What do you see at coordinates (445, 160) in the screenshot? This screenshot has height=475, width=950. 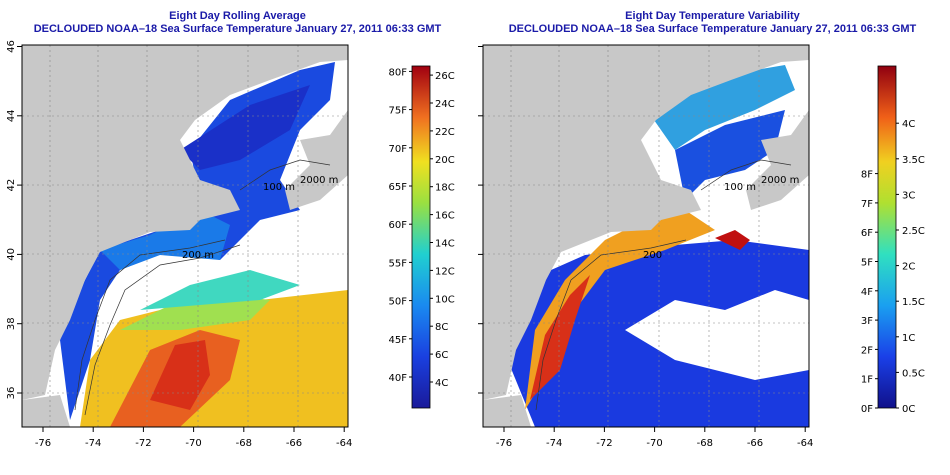 I see `colorbar-label-c: 20C` at bounding box center [445, 160].